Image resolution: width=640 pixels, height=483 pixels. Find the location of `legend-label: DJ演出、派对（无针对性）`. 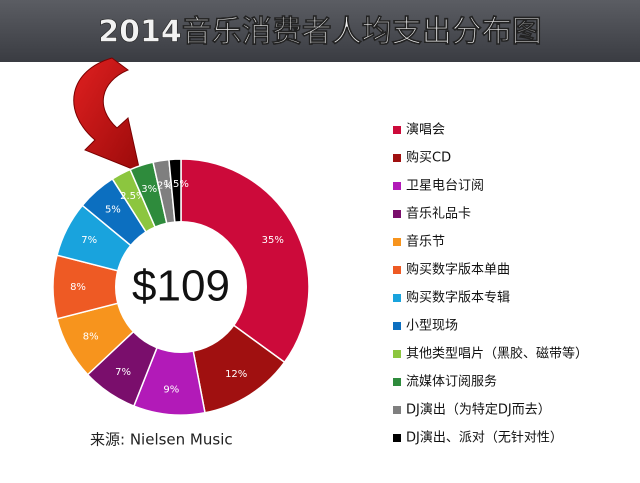

legend-label: DJ演出、派对（无针对性） is located at coordinates (484, 438).